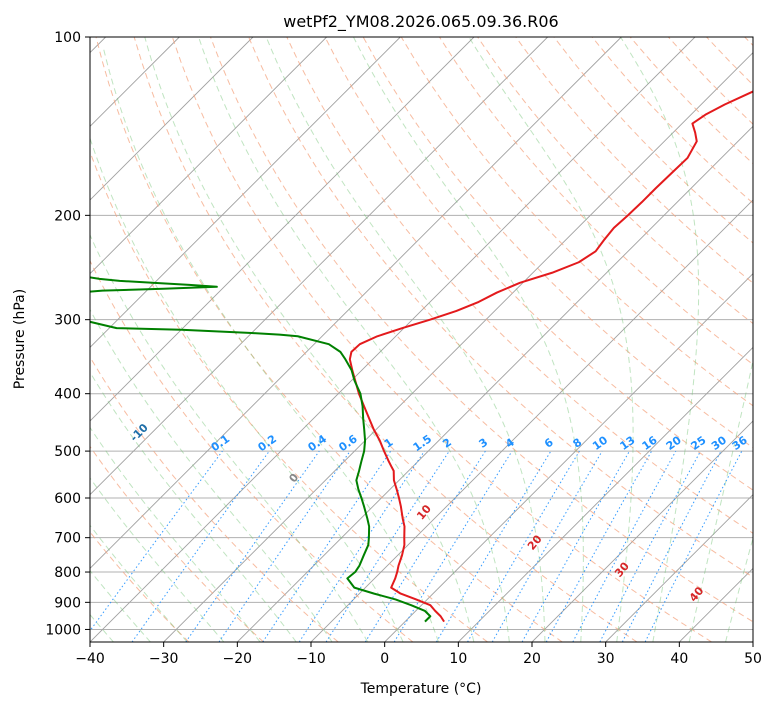 This screenshot has width=775, height=708. Describe the element at coordinates (67, 216) in the screenshot. I see `y-tick-label: 200` at that location.